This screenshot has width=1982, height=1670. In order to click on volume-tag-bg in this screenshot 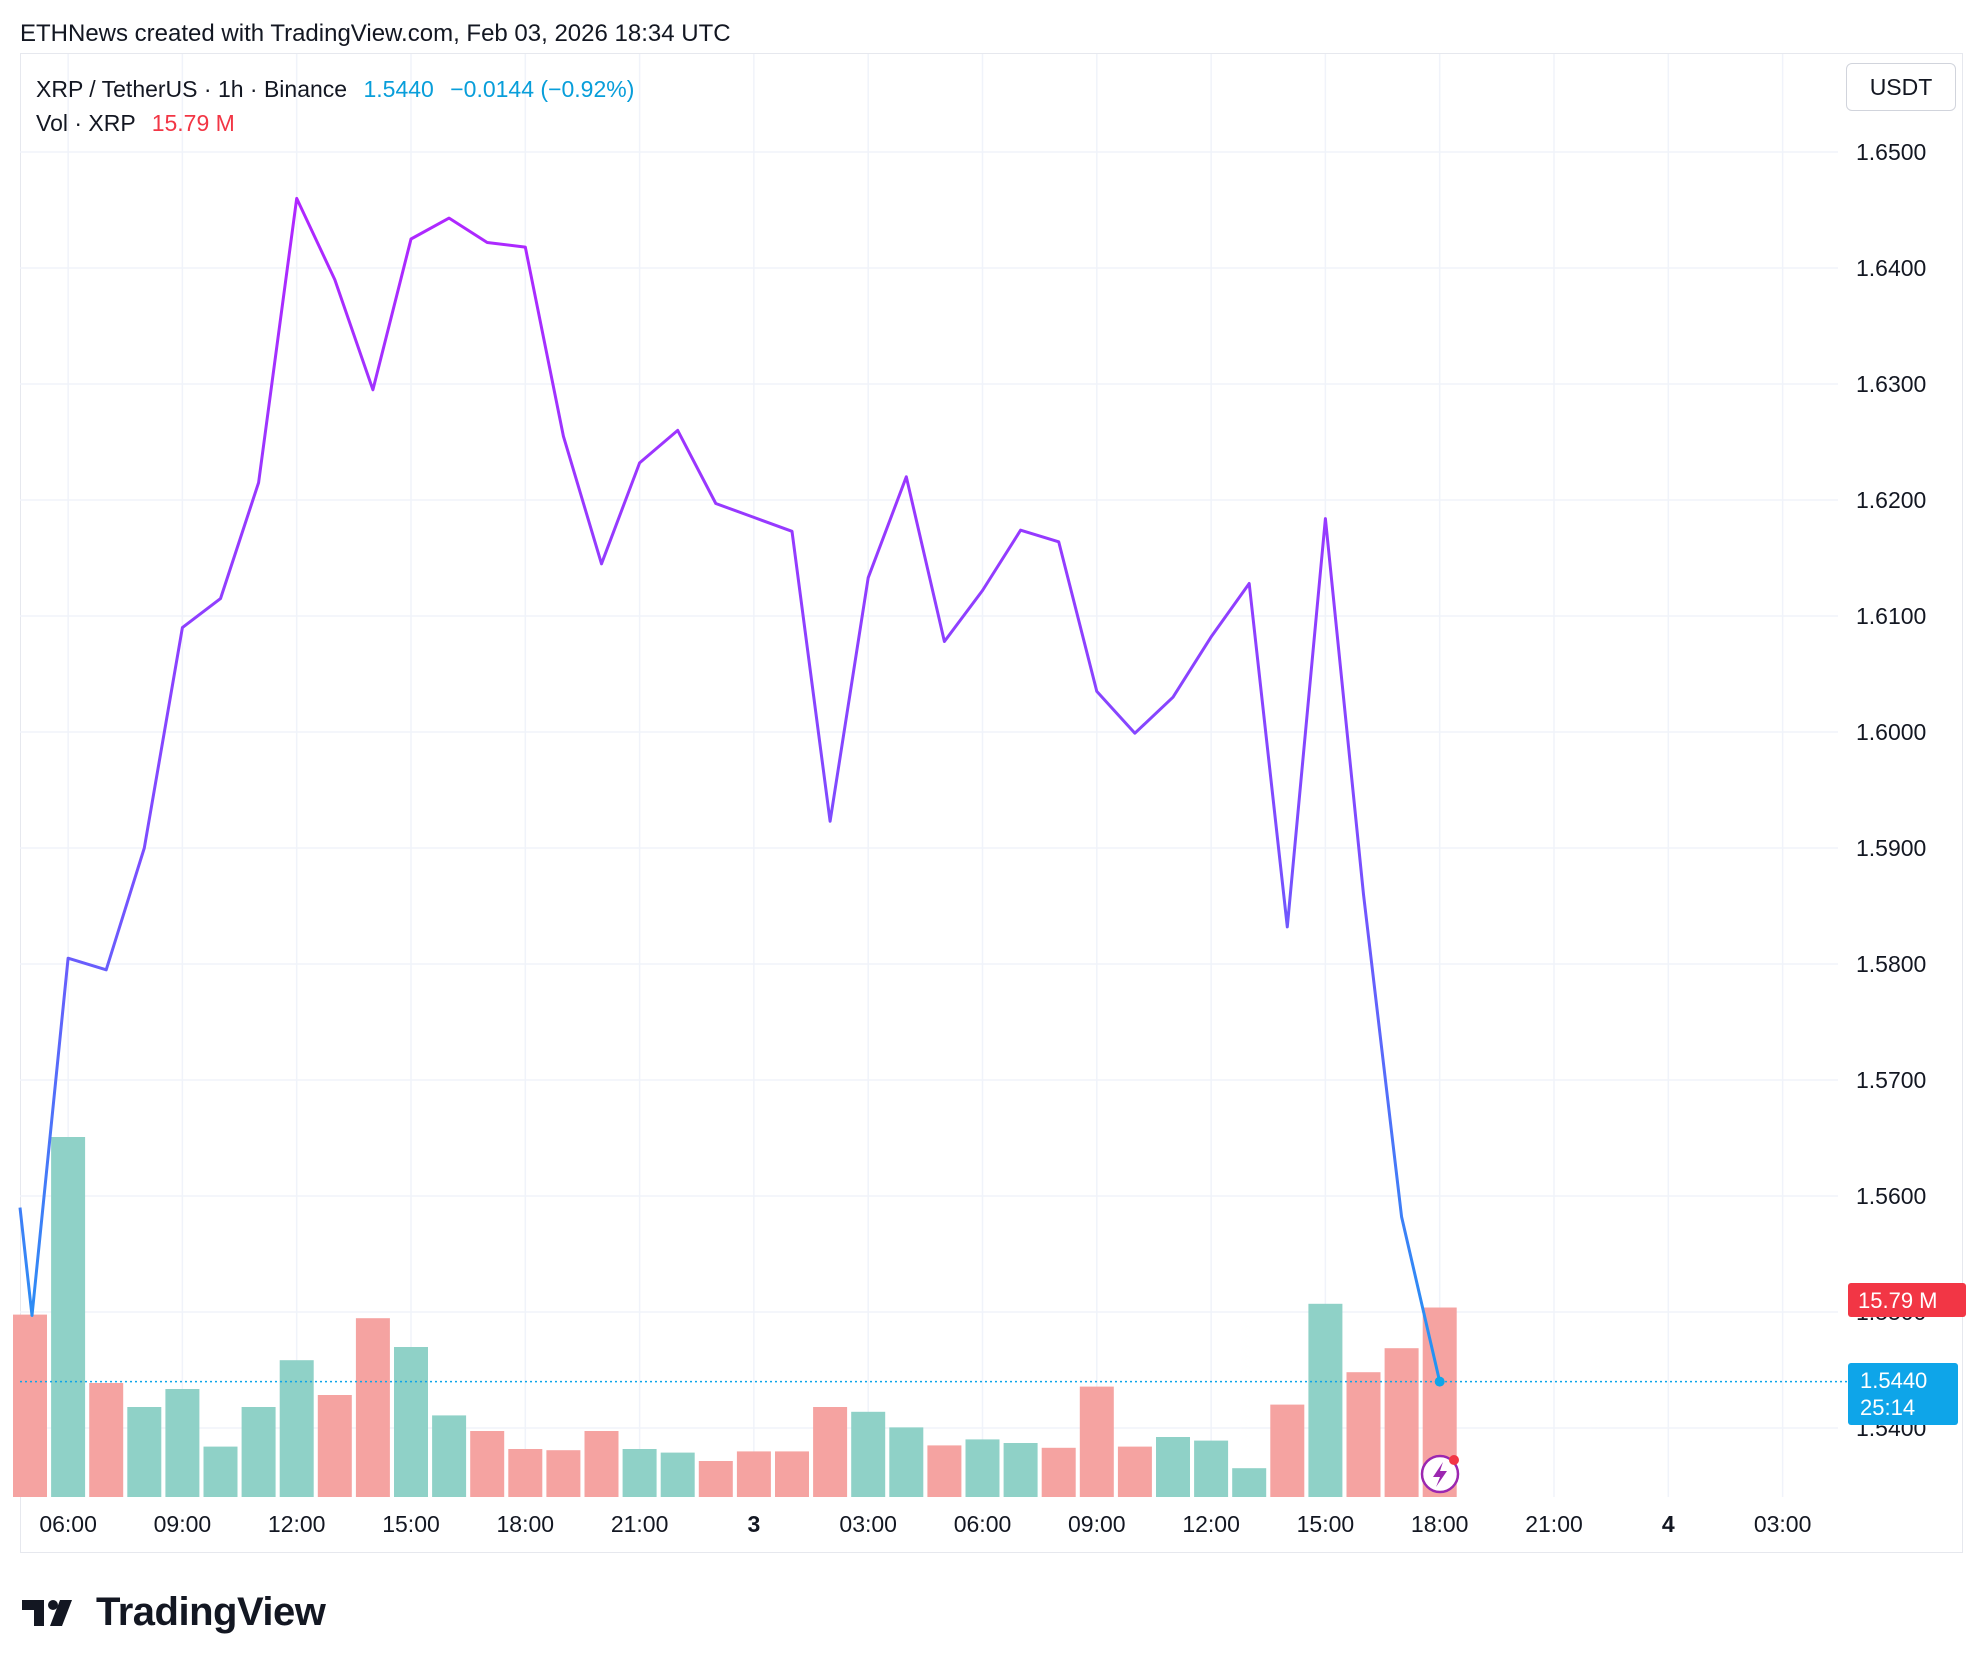, I will do `click(1907, 1300)`.